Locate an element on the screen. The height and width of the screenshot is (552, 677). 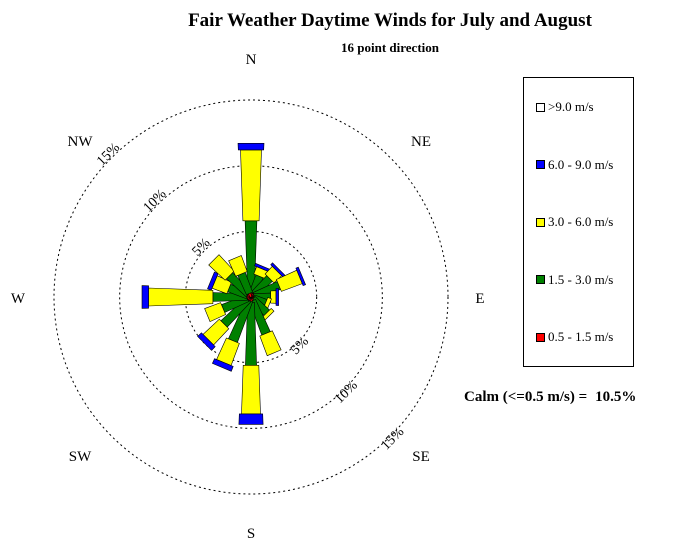
legend-label: 1.5 - 3.0 m/s is located at coordinates (581, 279).